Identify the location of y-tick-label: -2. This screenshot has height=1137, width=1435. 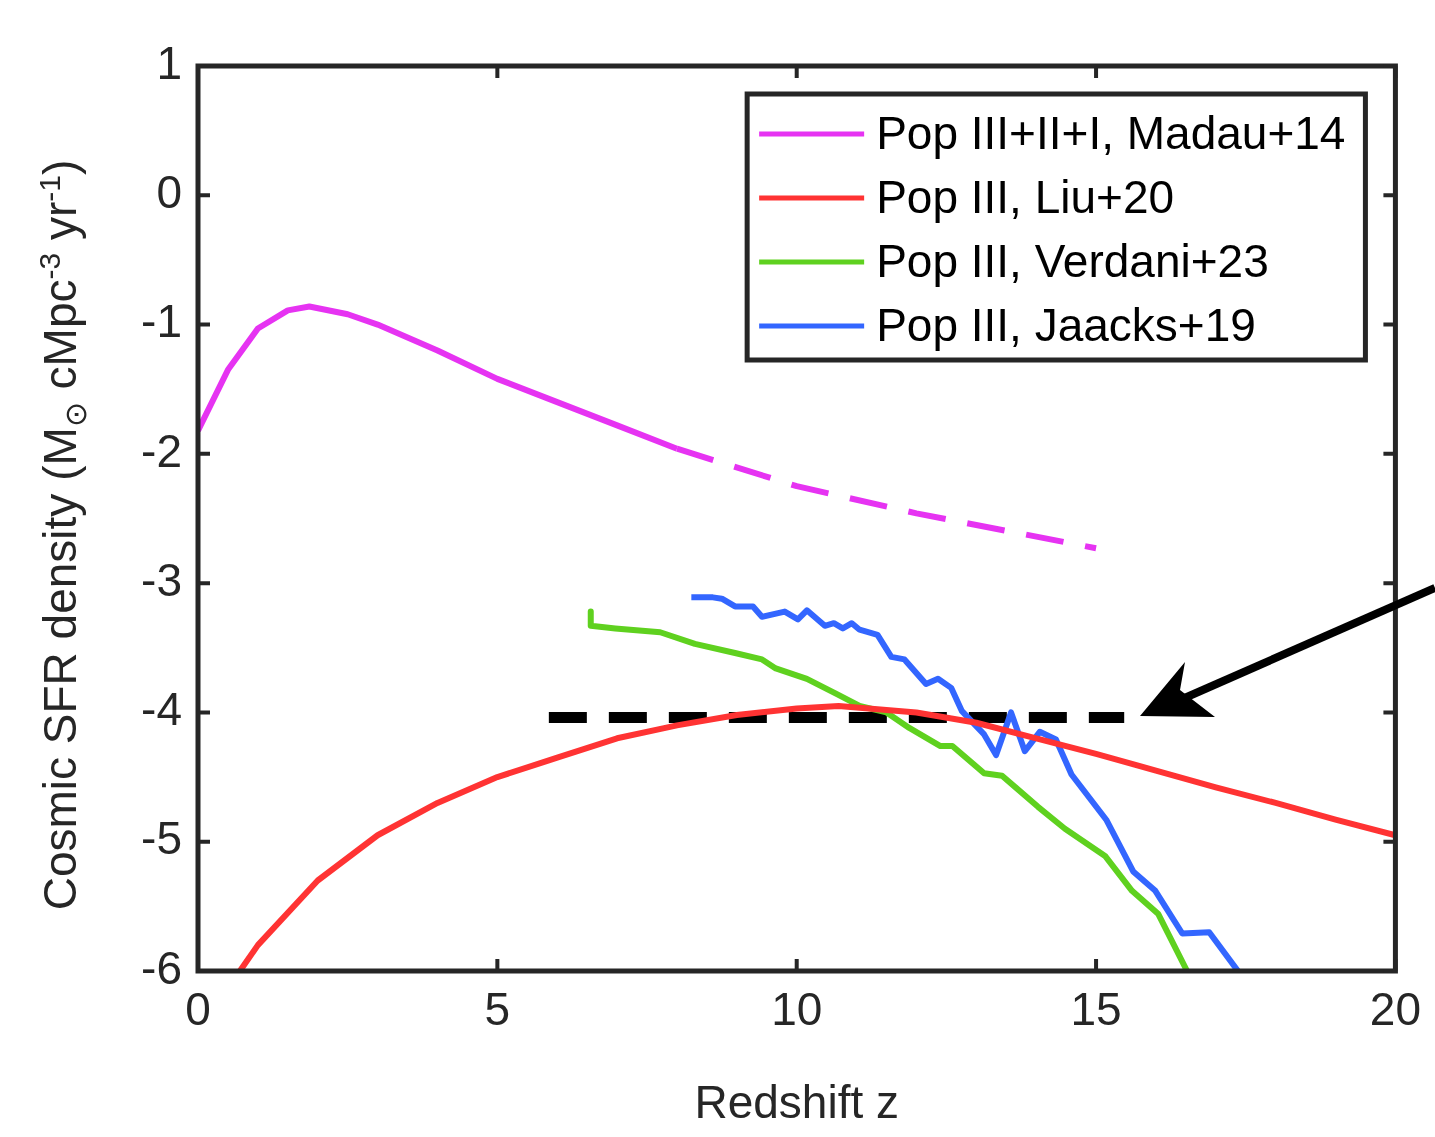
(161, 450).